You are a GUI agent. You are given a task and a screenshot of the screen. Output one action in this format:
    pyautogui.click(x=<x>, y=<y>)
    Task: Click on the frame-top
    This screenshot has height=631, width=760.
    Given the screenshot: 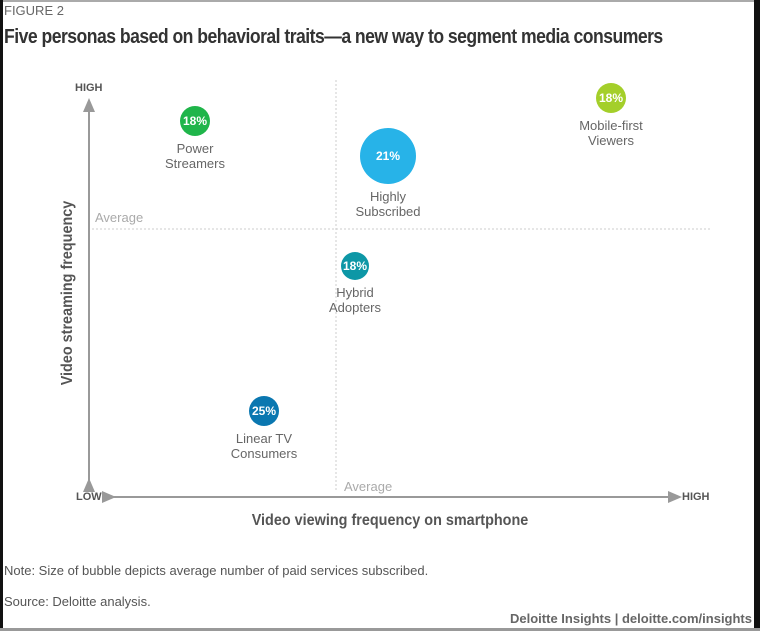 What is the action you would take?
    pyautogui.click(x=380, y=1)
    